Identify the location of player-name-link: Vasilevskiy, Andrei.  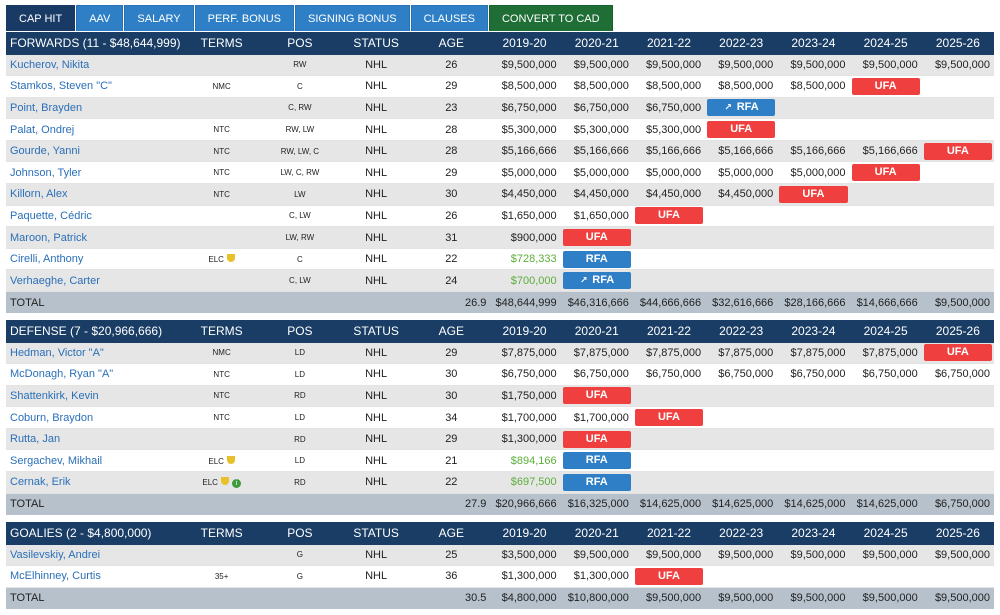
(55, 554).